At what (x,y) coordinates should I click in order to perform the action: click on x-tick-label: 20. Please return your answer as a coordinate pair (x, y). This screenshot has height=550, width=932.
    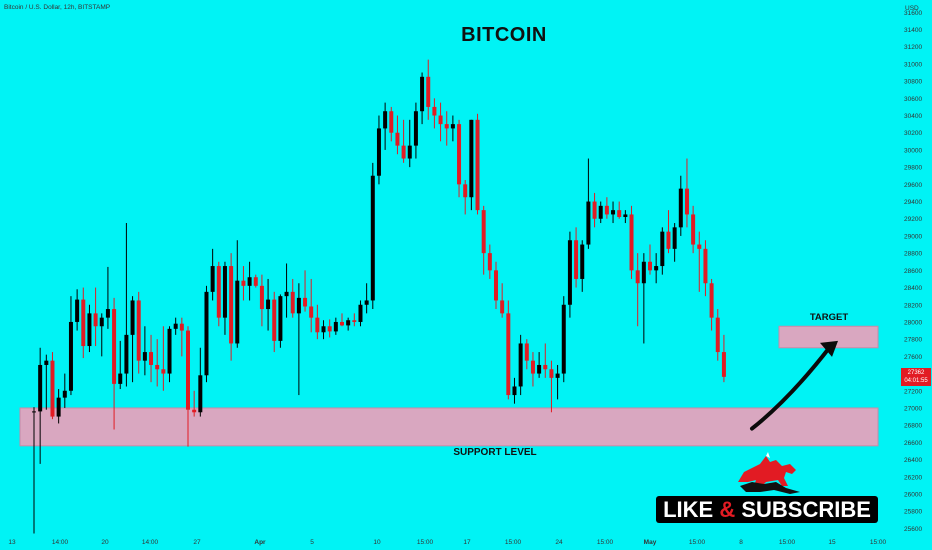
    Looking at the image, I should click on (105, 542).